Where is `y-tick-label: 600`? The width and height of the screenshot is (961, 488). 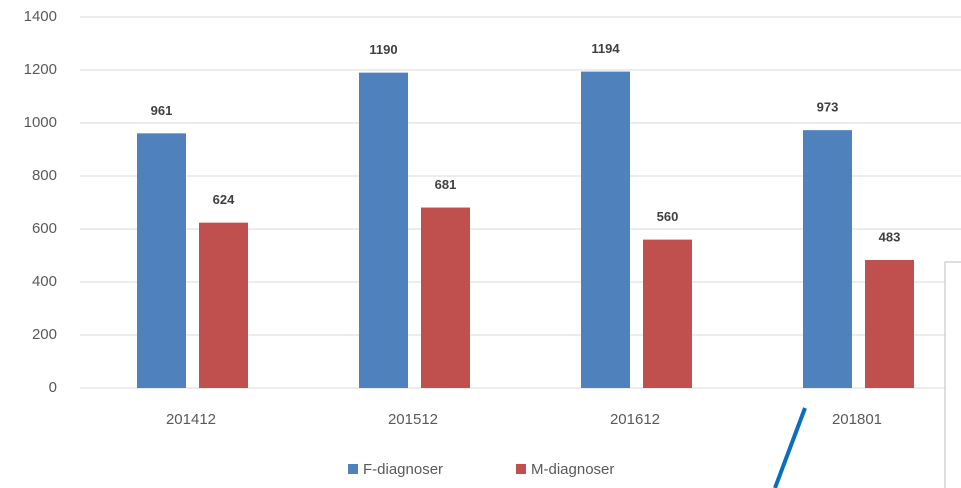
y-tick-label: 600 is located at coordinates (44, 228).